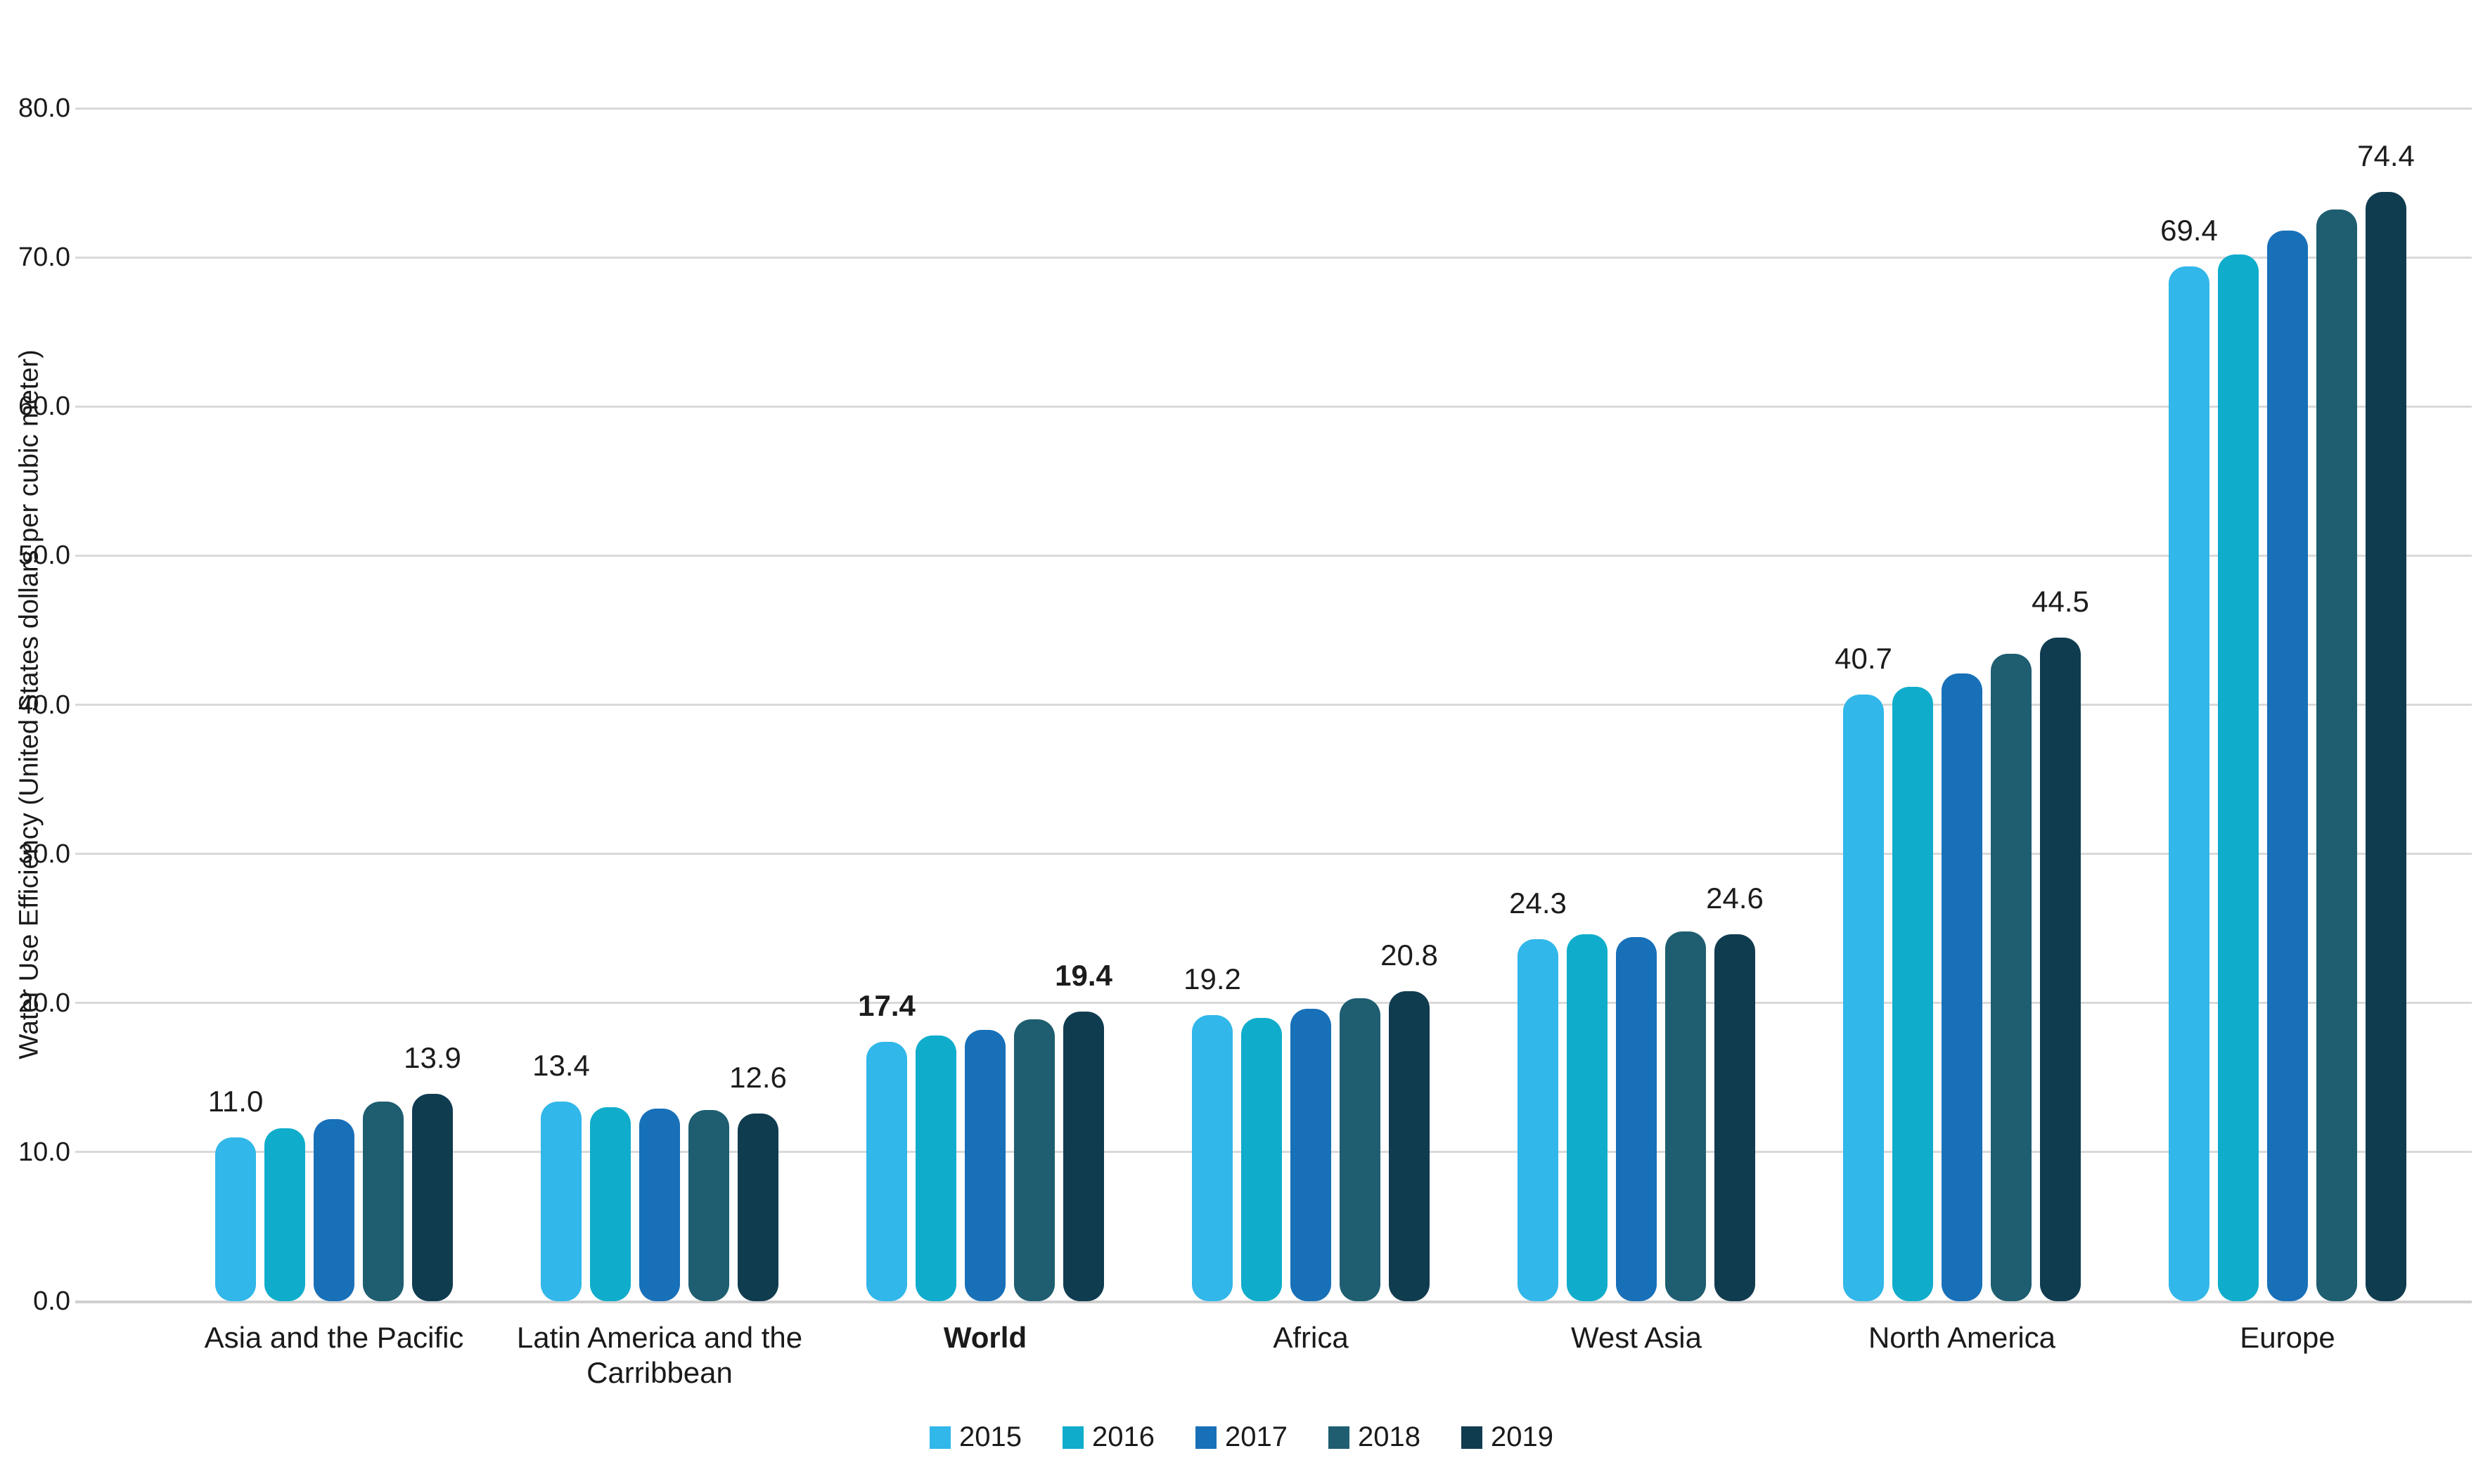 Image resolution: width=2483 pixels, height=1484 pixels. I want to click on legend-item-2018: 2018, so click(1374, 1437).